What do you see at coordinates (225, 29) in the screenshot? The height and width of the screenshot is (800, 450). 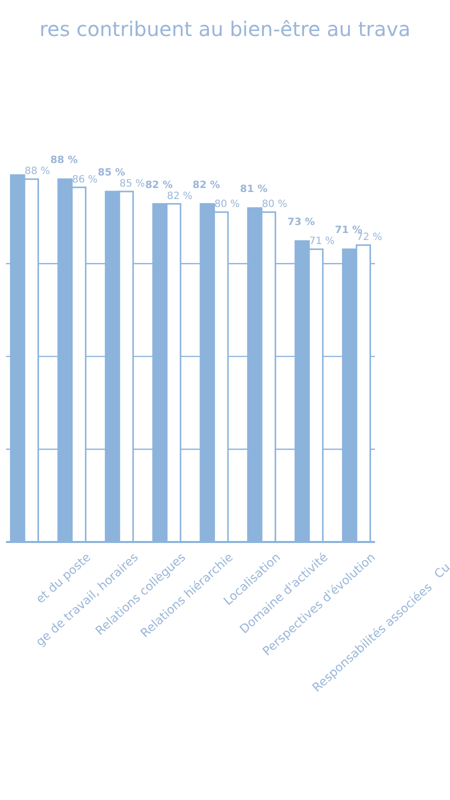 I see `chart-title: res contribuent au bien-être au trava` at bounding box center [225, 29].